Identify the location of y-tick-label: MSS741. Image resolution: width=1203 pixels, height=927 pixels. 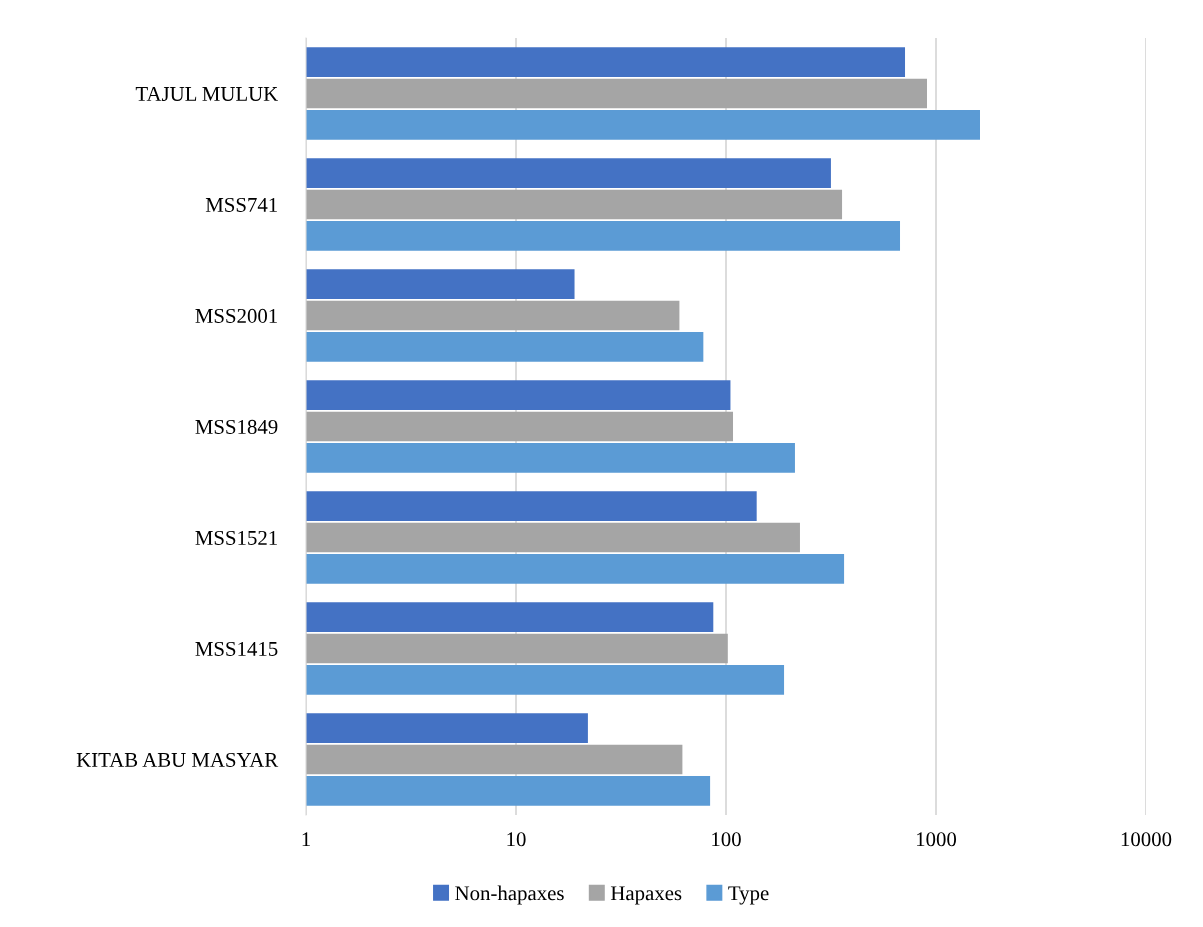
(241, 204).